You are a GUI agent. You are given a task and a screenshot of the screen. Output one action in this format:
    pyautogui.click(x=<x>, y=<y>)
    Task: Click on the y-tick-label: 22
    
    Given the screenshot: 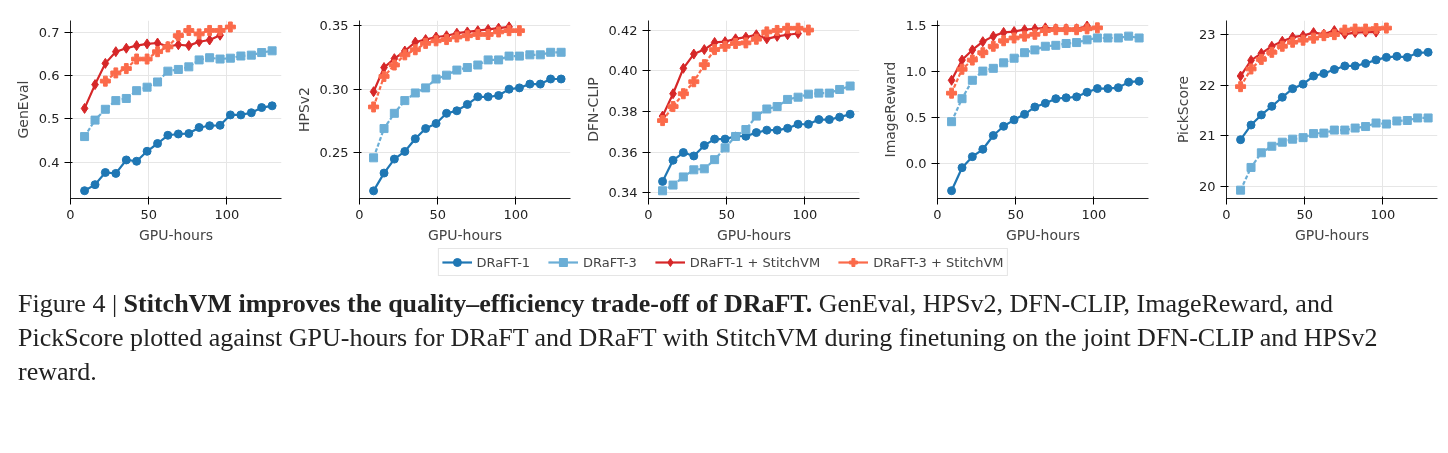 What is the action you would take?
    pyautogui.click(x=1207, y=85)
    